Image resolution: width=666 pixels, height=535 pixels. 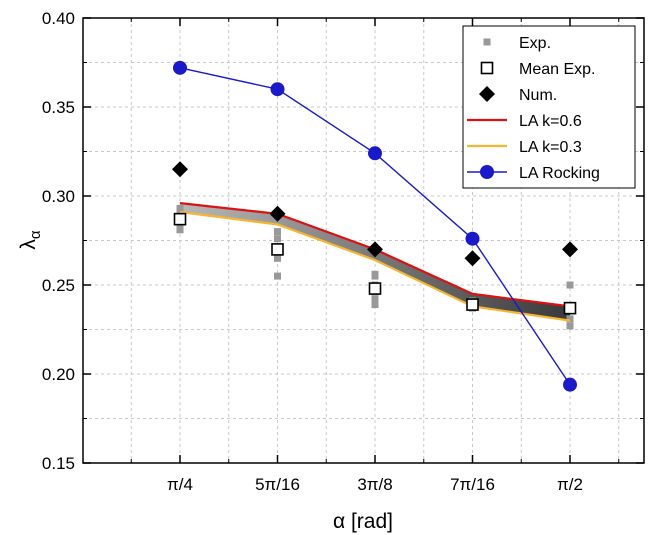 I want to click on y-axis-title: λα, so click(x=30, y=240).